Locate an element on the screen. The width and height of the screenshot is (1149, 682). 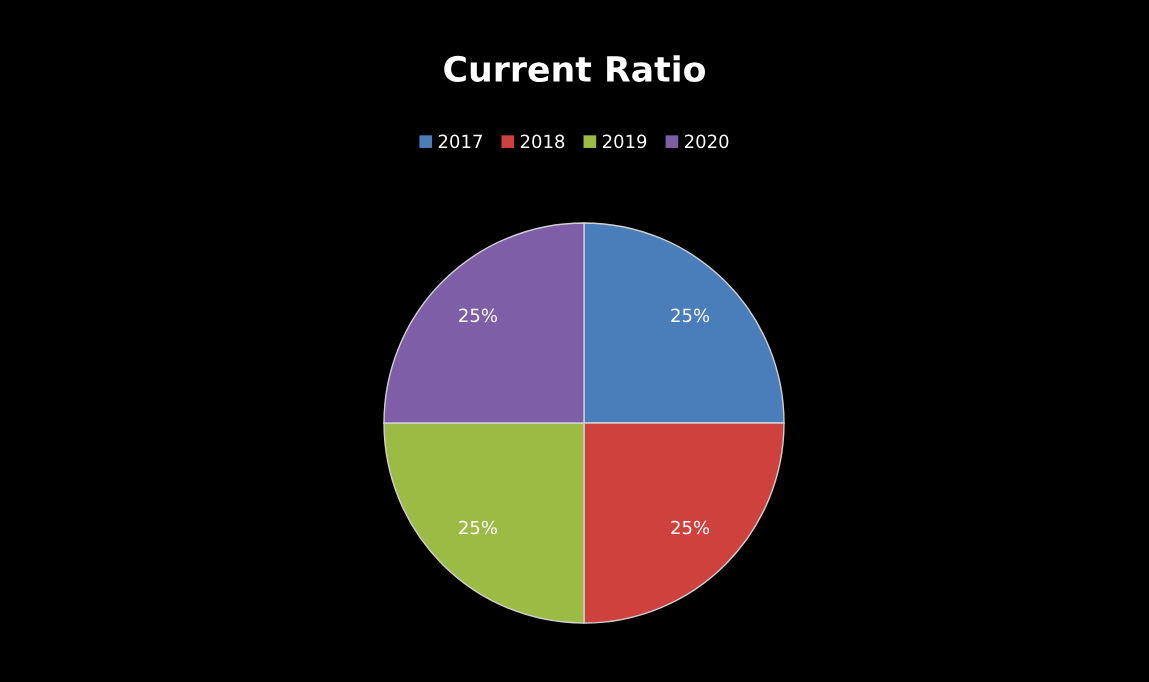
legend-label: 2017 is located at coordinates (460, 141).